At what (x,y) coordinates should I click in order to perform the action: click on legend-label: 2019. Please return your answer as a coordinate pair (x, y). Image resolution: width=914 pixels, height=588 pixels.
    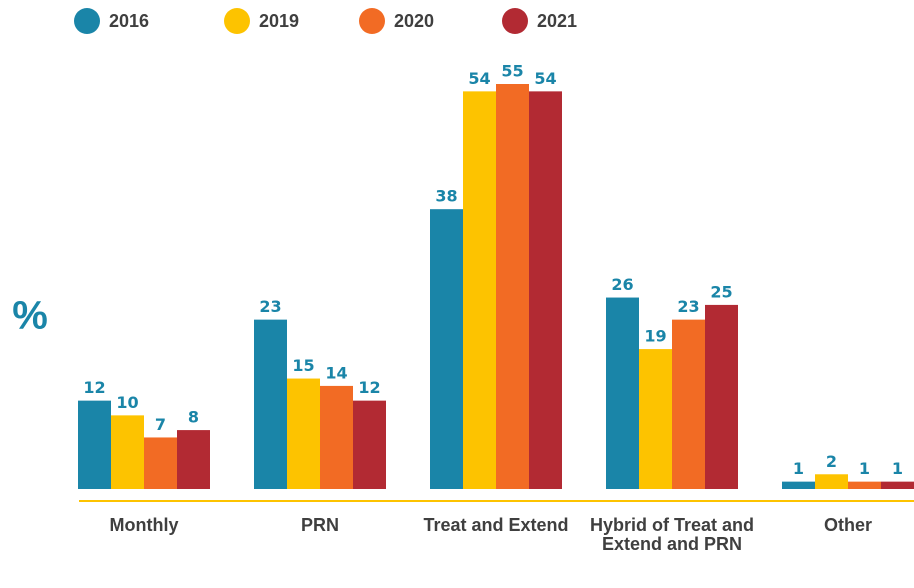
    Looking at the image, I should click on (279, 21).